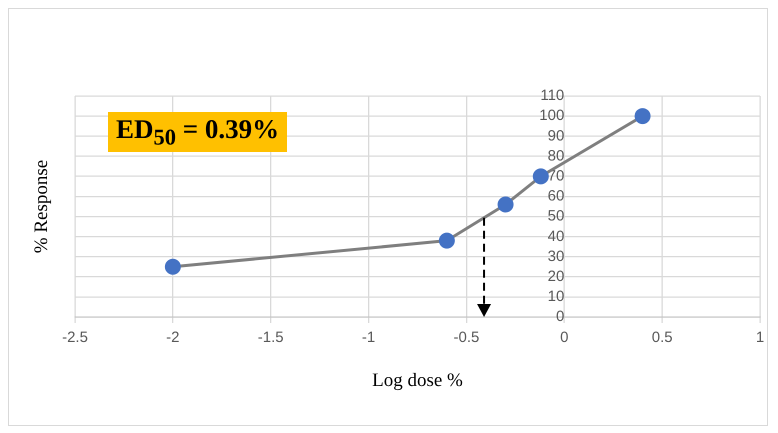 The image size is (778, 433). What do you see at coordinates (418, 380) in the screenshot?
I see `x-axis-title: Log dose %` at bounding box center [418, 380].